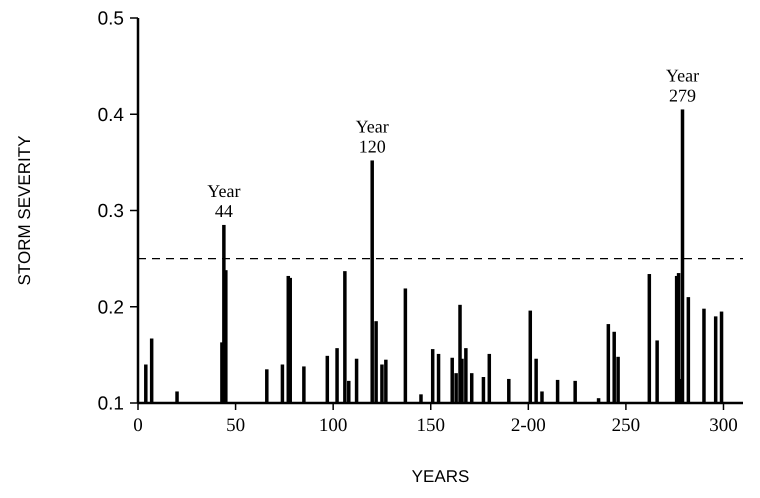 This screenshot has height=498, width=760. I want to click on x-tick-label: 0, so click(138, 425).